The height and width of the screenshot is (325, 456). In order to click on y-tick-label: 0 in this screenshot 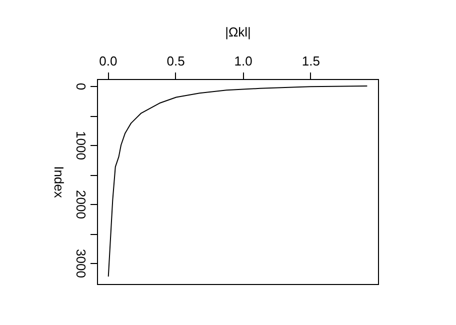, I will do `click(81, 86)`.